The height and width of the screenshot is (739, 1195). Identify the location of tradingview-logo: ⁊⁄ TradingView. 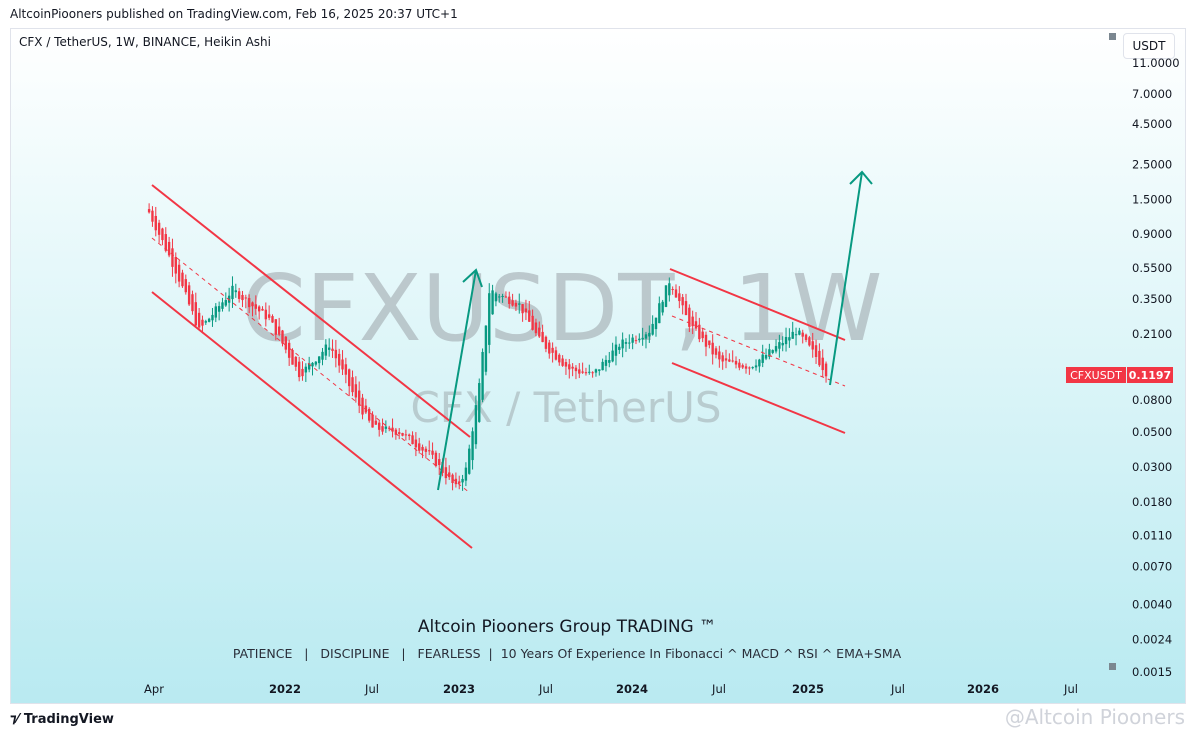
(62, 719).